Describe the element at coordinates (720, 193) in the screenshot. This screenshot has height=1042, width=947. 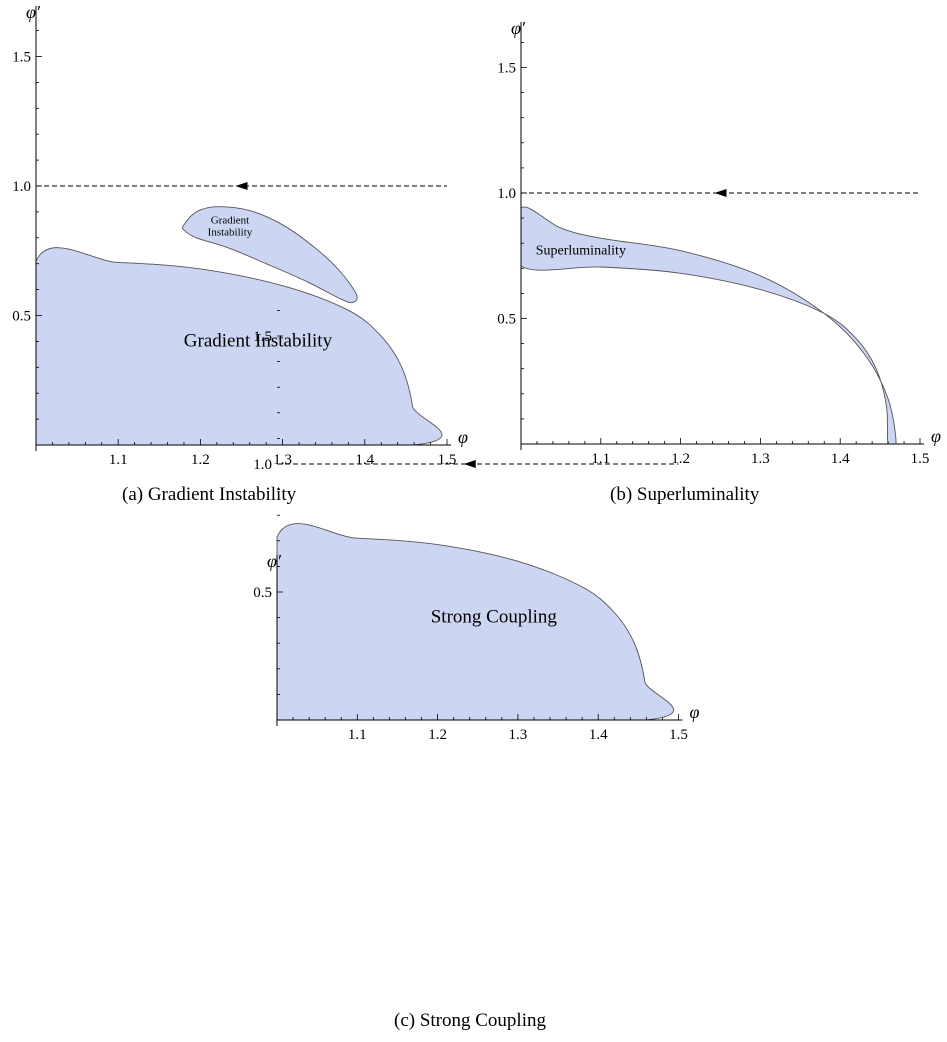
I see `trajectory-arrow-b` at that location.